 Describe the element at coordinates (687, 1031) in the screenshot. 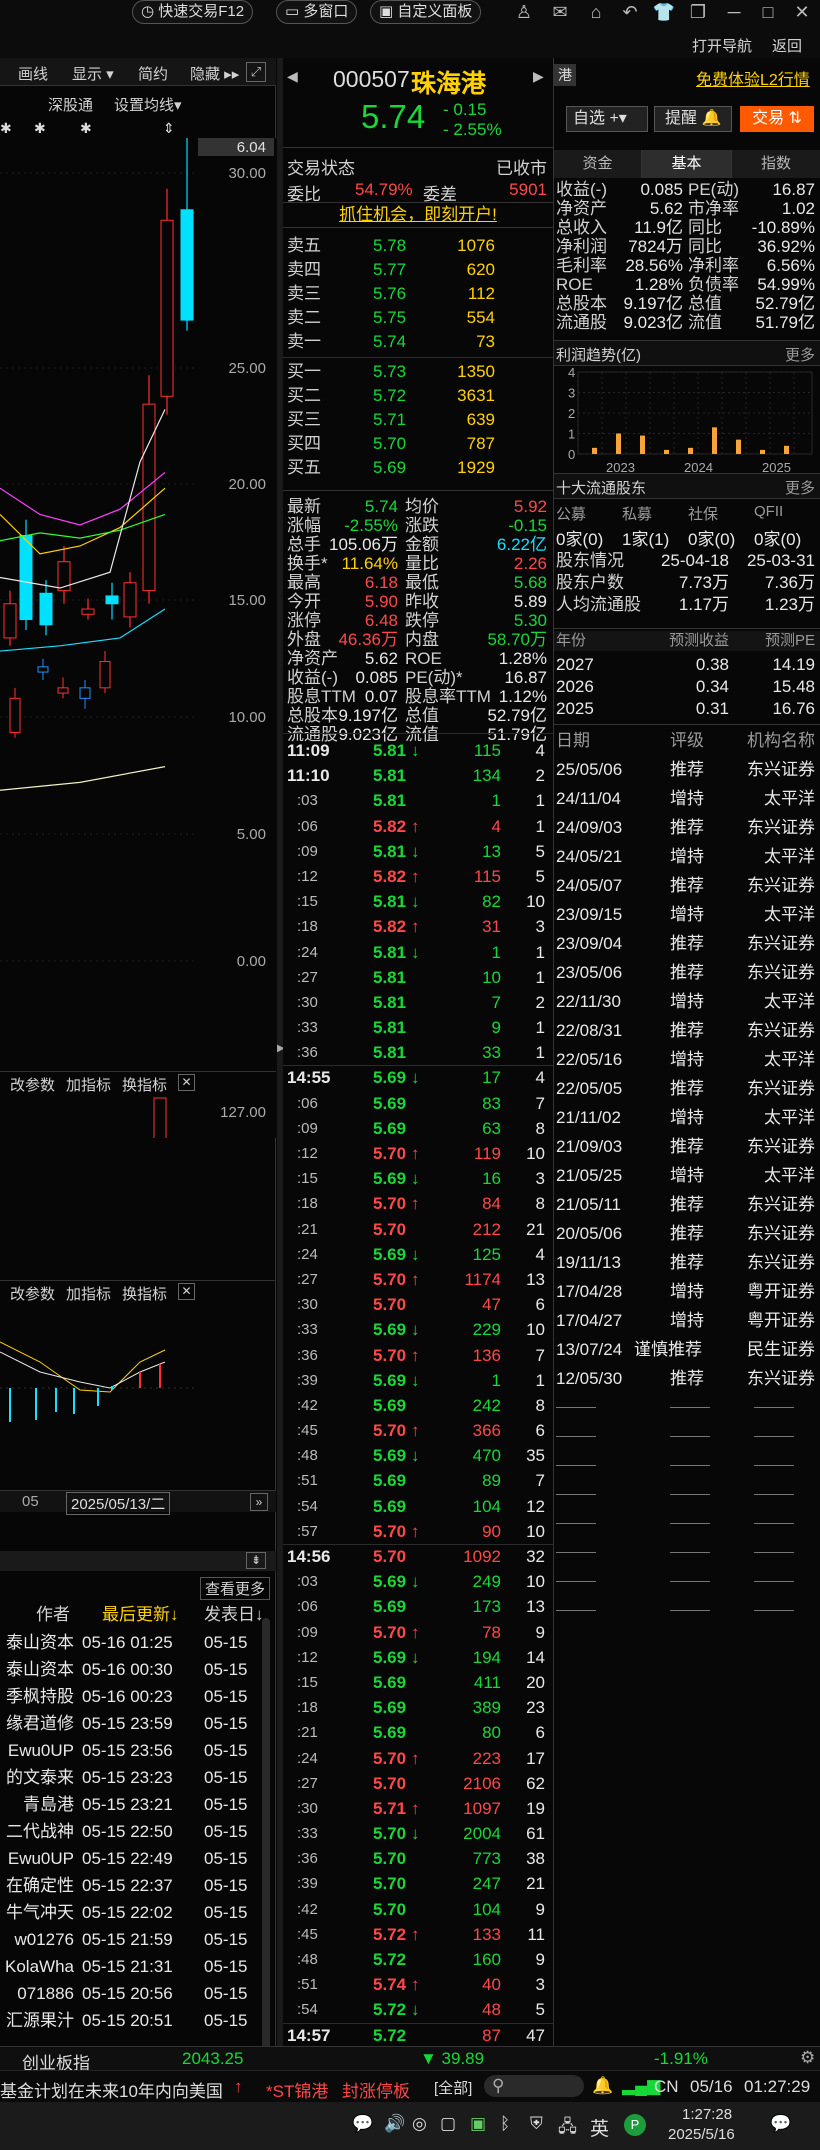

I see `rating-row: 22/08/31 推荐 东兴证券` at that location.